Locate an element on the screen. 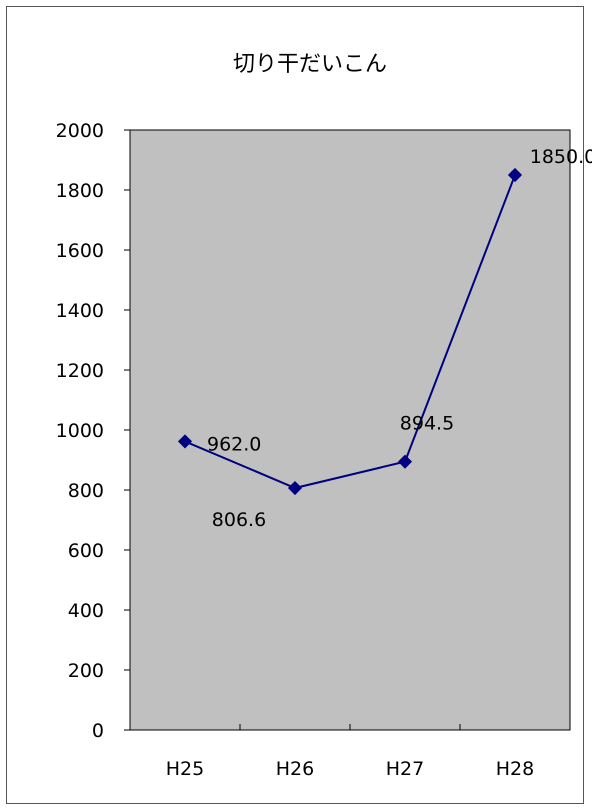 Image resolution: width=592 pixels, height=810 pixels. x-tick-label: H26 is located at coordinates (295, 769).